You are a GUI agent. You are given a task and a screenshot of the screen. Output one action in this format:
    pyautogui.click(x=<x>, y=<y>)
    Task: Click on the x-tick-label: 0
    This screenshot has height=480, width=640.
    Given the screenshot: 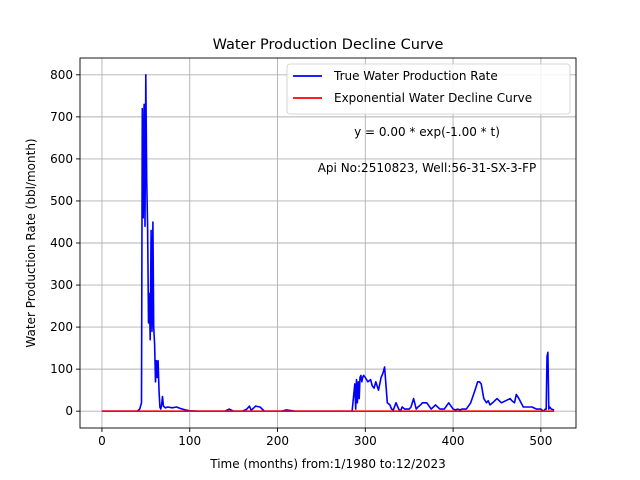 What is the action you would take?
    pyautogui.click(x=102, y=441)
    